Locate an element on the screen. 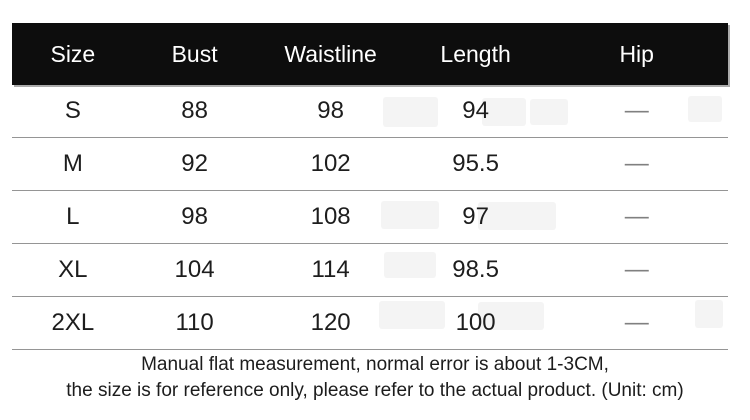 The image size is (750, 420). cell-size: XL is located at coordinates (73, 269).